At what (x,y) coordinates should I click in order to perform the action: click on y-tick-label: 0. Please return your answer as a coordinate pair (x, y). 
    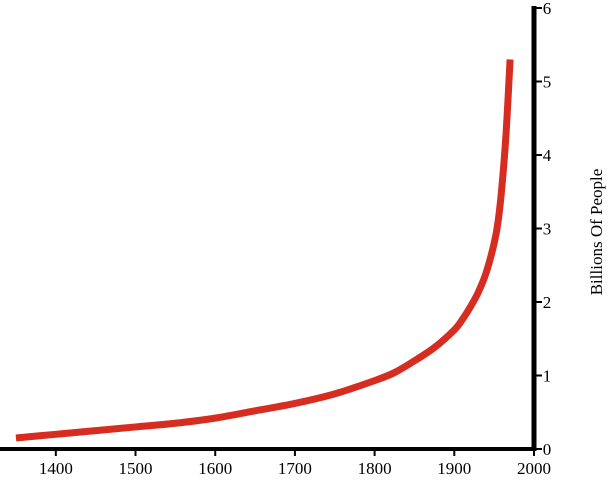
    Looking at the image, I should click on (547, 449).